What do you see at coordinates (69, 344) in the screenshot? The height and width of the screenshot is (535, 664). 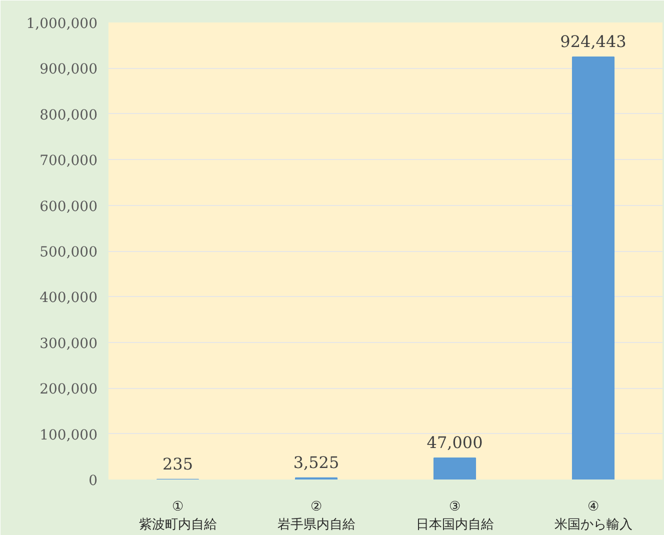 I see `y-tick-label: 300,000` at bounding box center [69, 344].